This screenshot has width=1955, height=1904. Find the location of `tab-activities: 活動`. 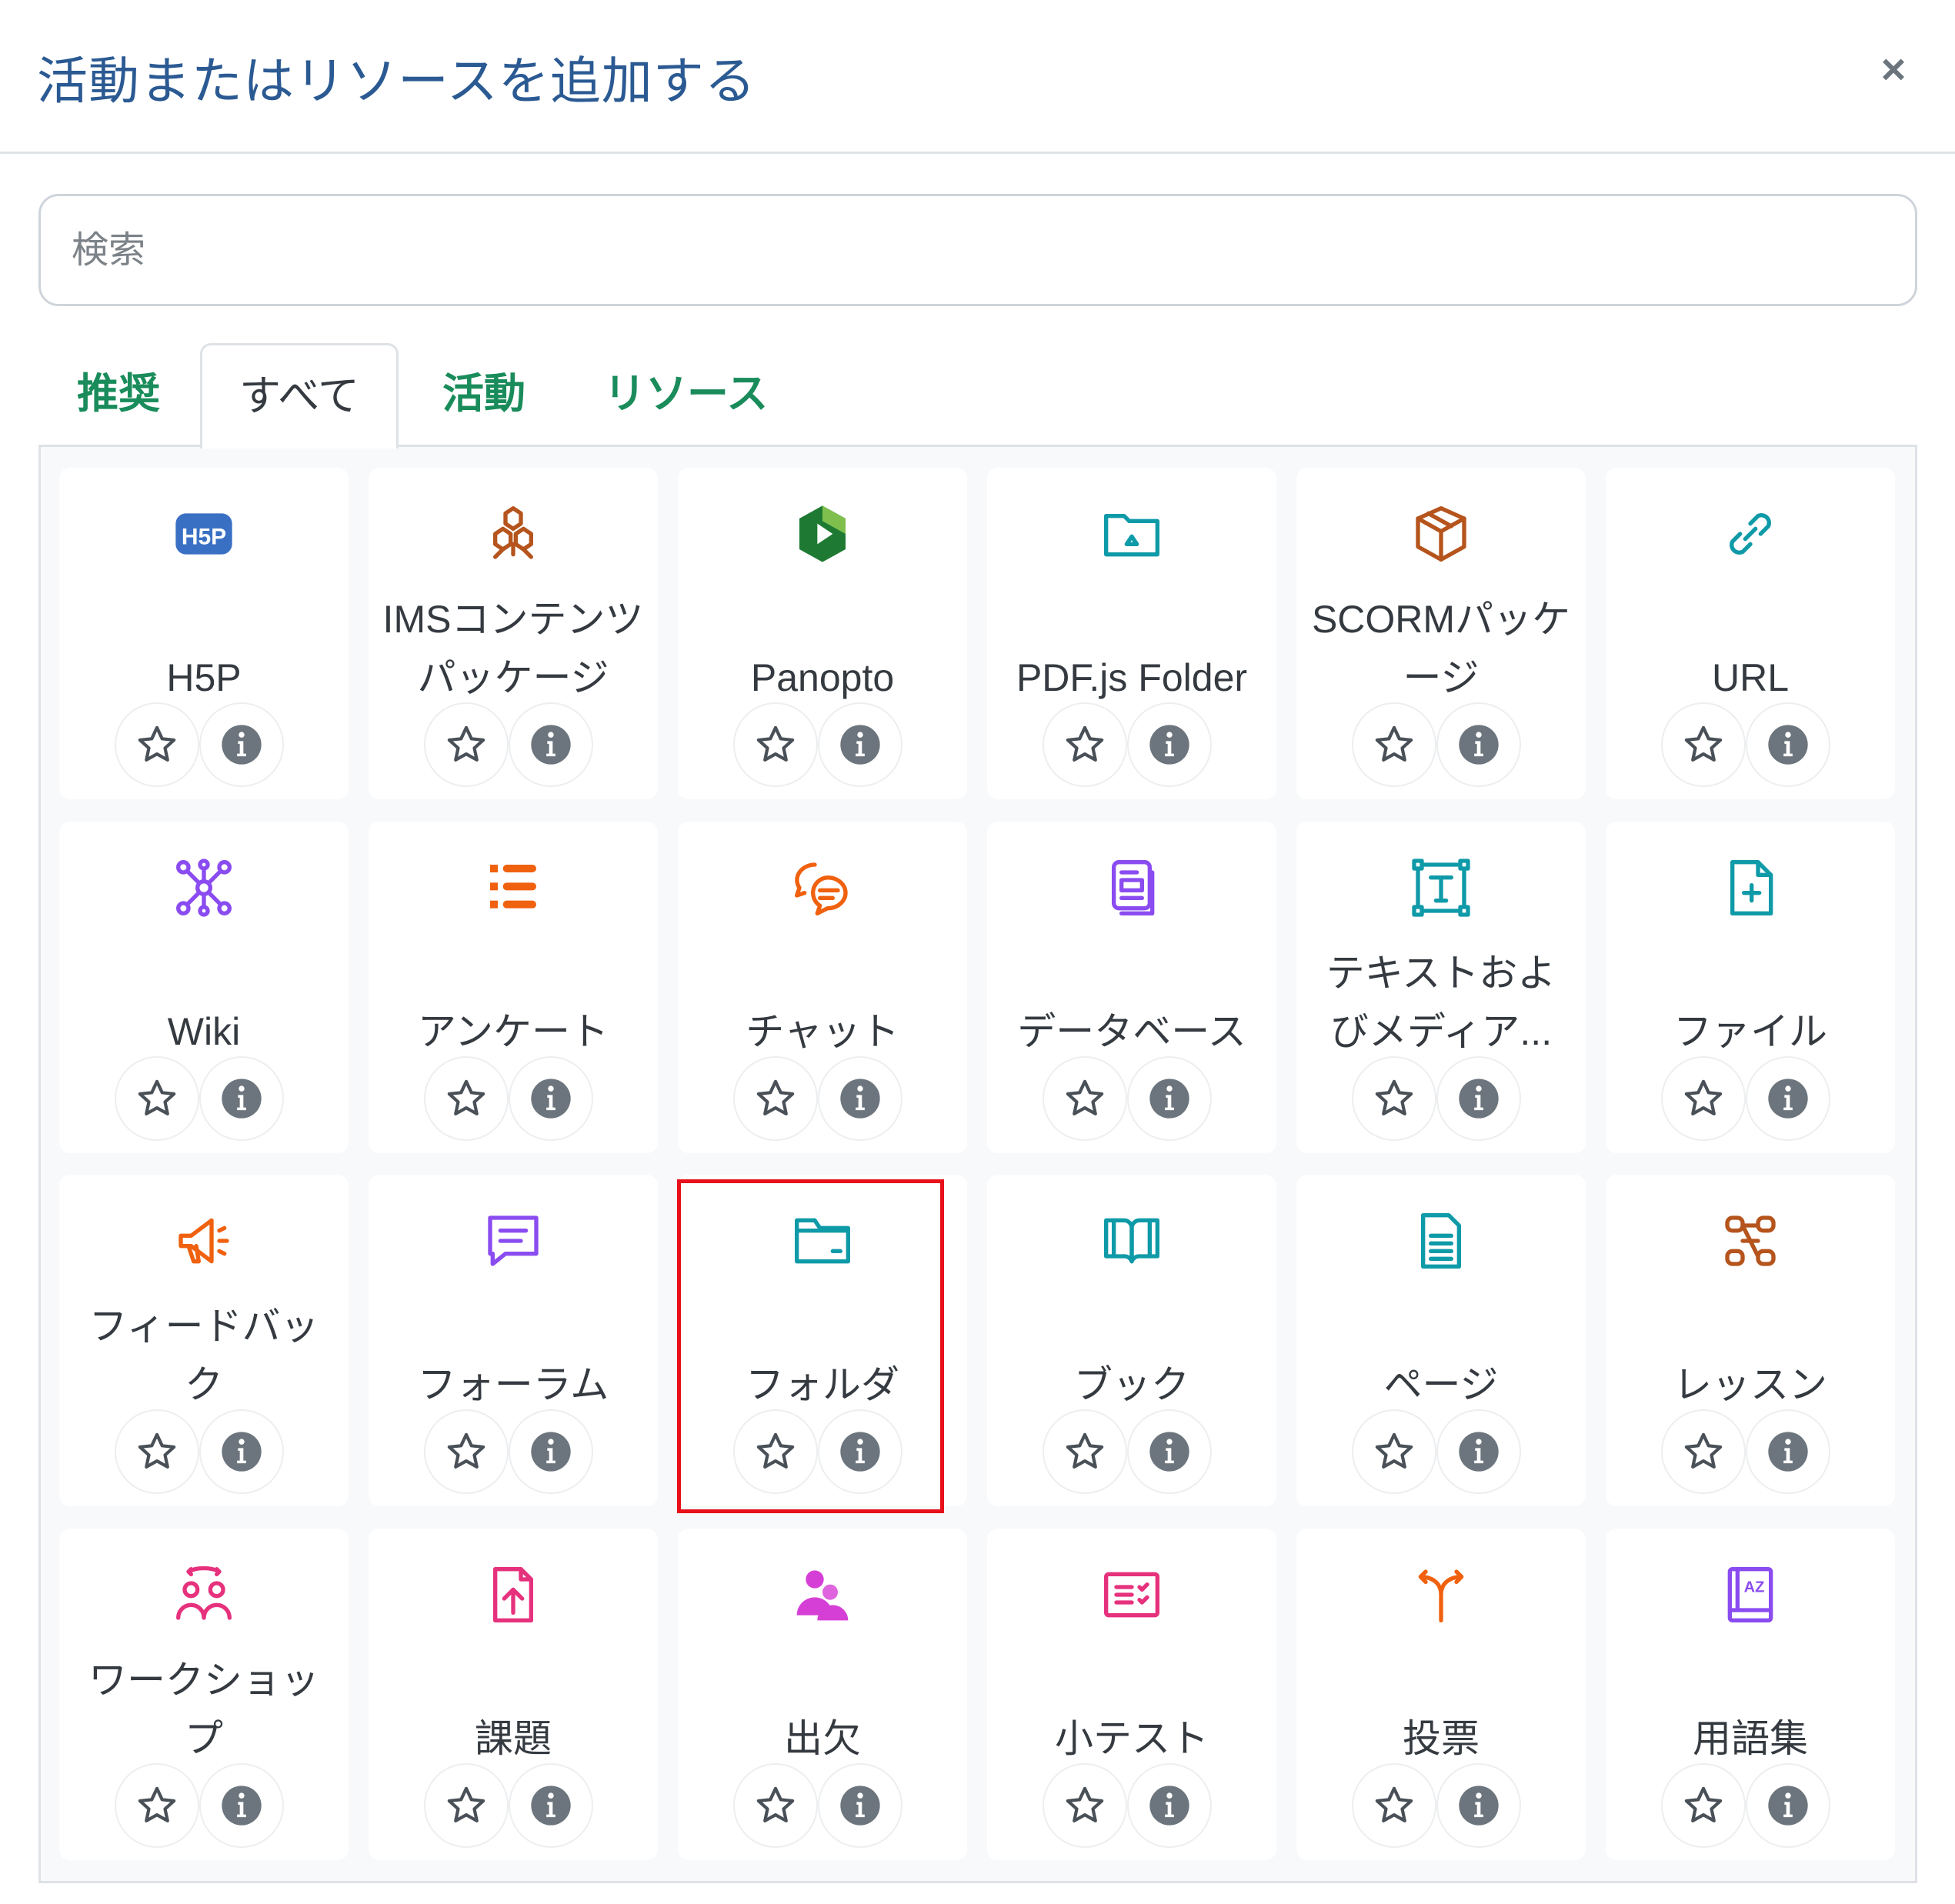

tab-activities: 活動 is located at coordinates (483, 394).